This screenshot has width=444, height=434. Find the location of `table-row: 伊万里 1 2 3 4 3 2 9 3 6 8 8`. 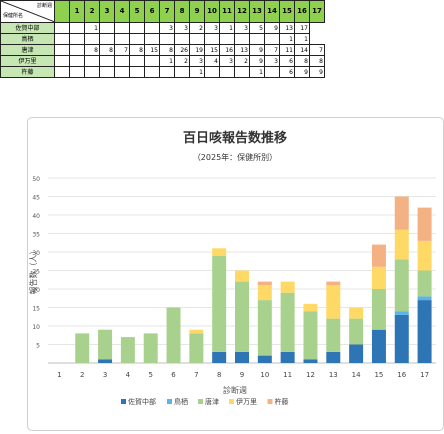

table-row: 伊万里 1 2 3 4 3 2 9 3 6 8 8 is located at coordinates (162, 61).